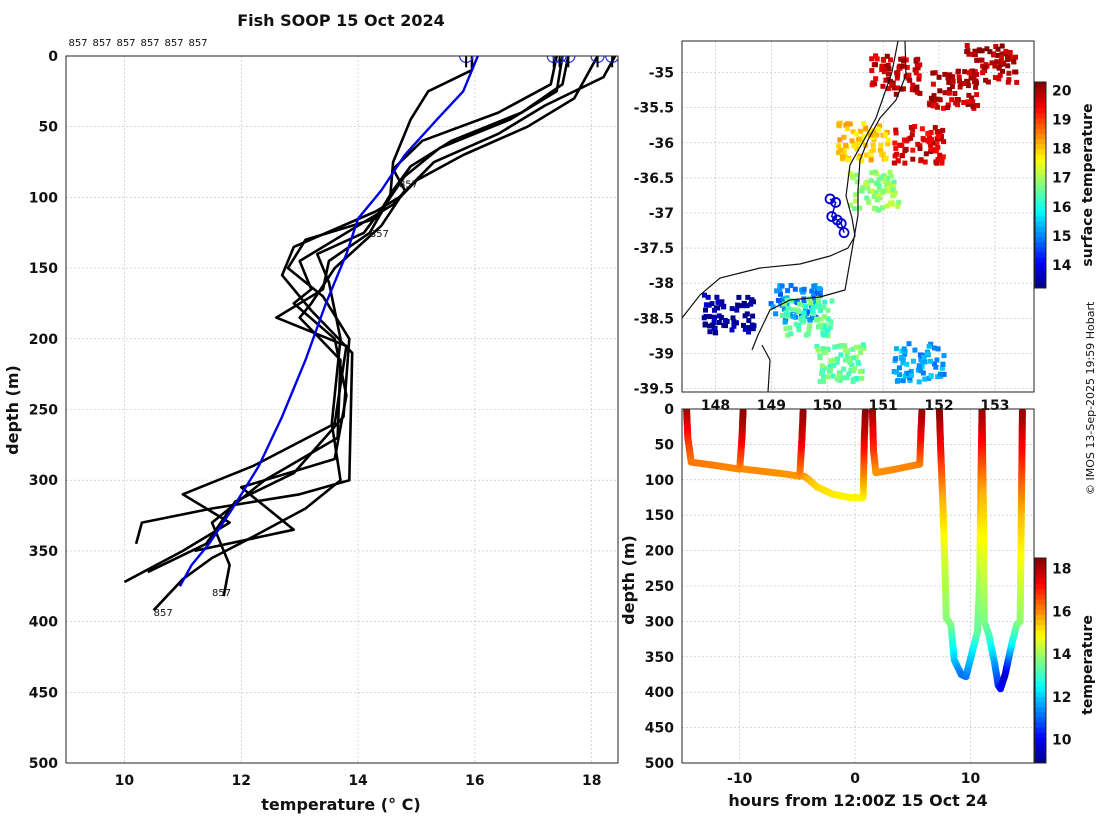 The width and height of the screenshot is (1100, 820). I want to click on ship-track, so click(837, 215).